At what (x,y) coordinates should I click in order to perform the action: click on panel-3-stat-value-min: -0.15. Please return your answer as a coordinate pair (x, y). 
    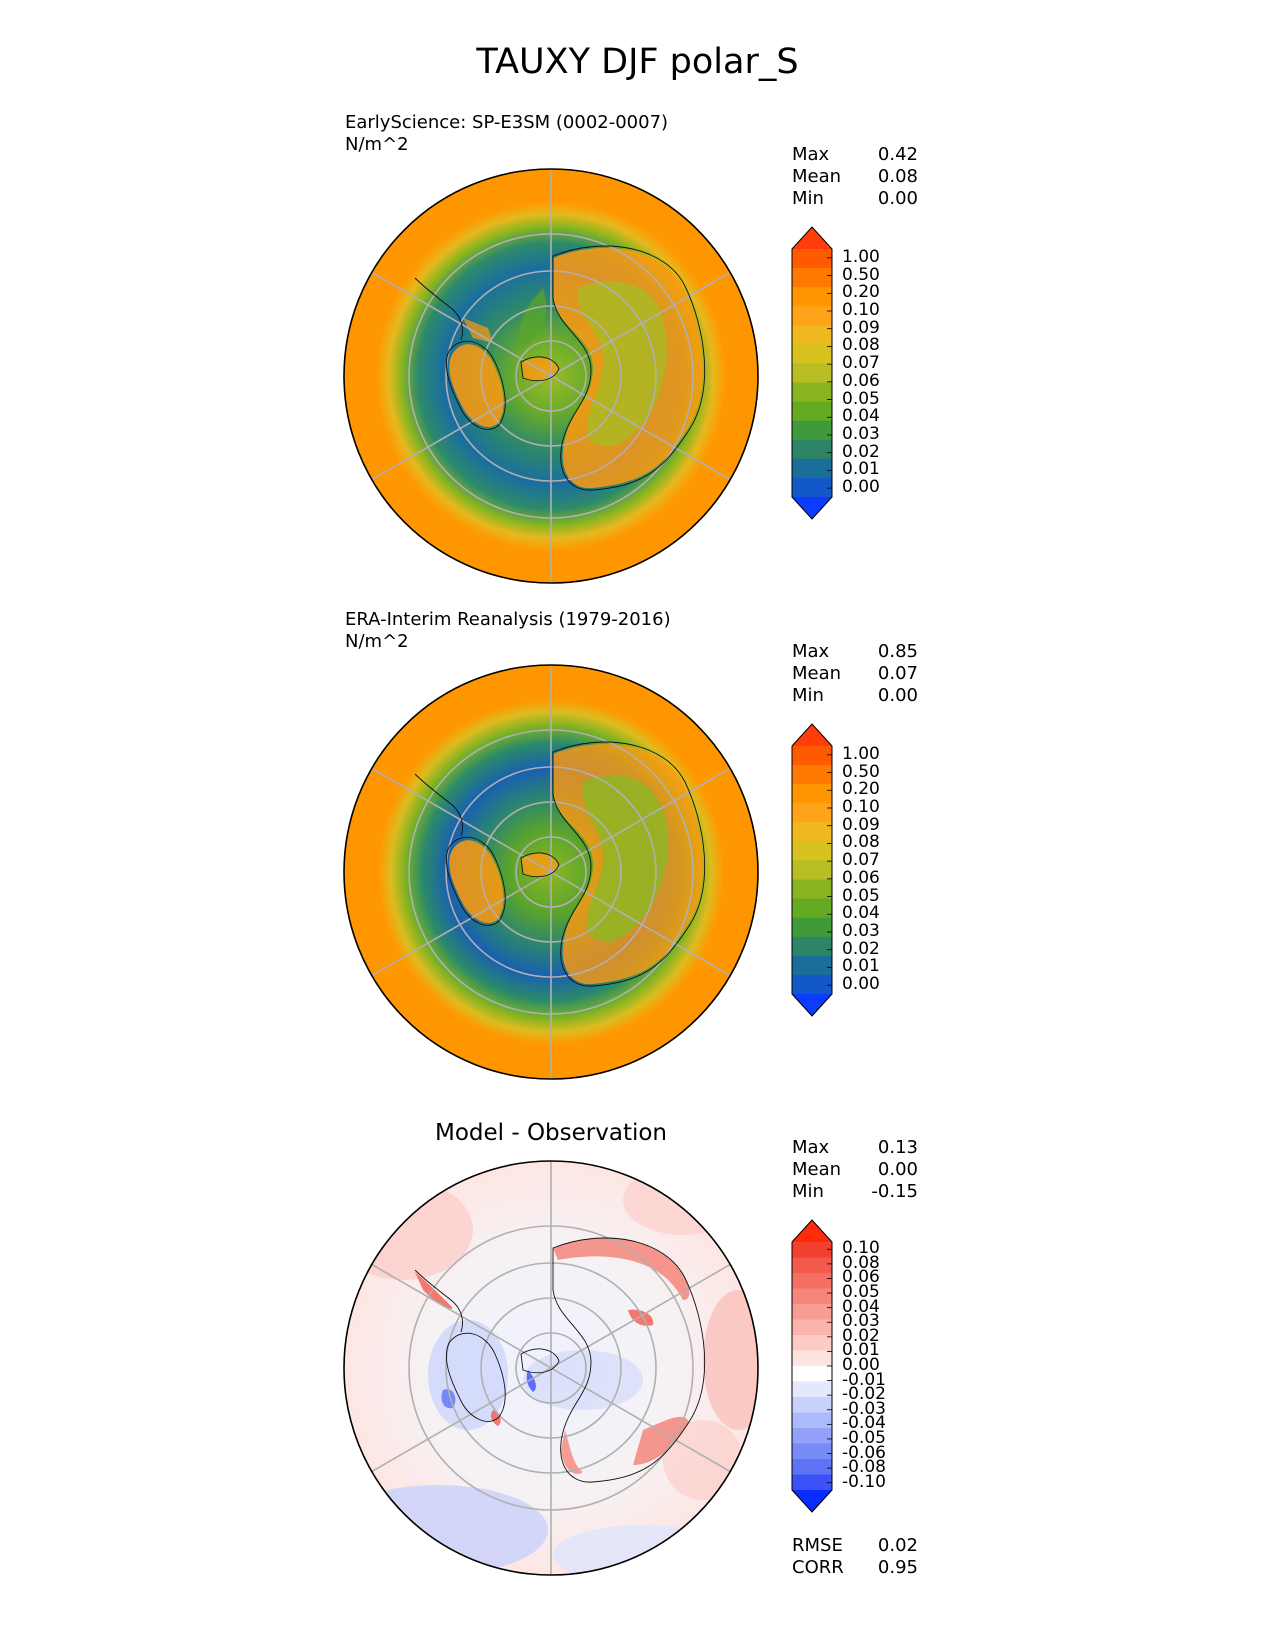
    Looking at the image, I should click on (894, 1191).